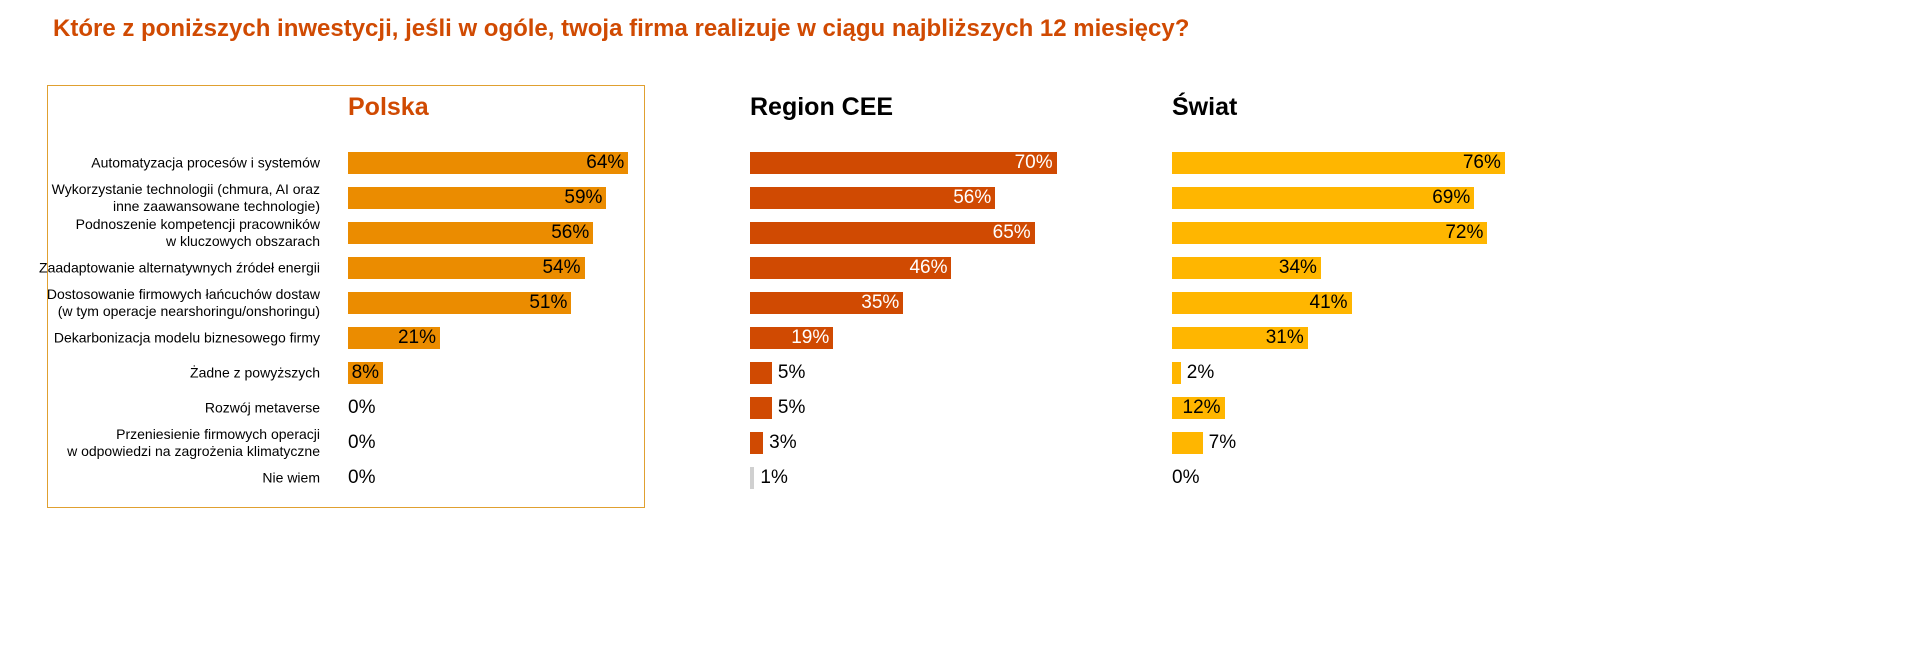  Describe the element at coordinates (605, 162) in the screenshot. I see `value-label: 64%` at that location.